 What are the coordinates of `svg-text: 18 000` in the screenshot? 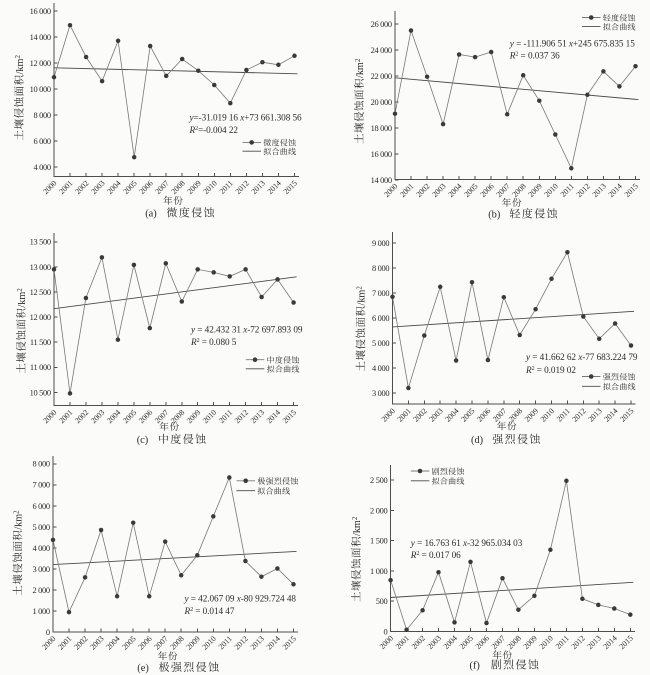 It's located at (381, 128).